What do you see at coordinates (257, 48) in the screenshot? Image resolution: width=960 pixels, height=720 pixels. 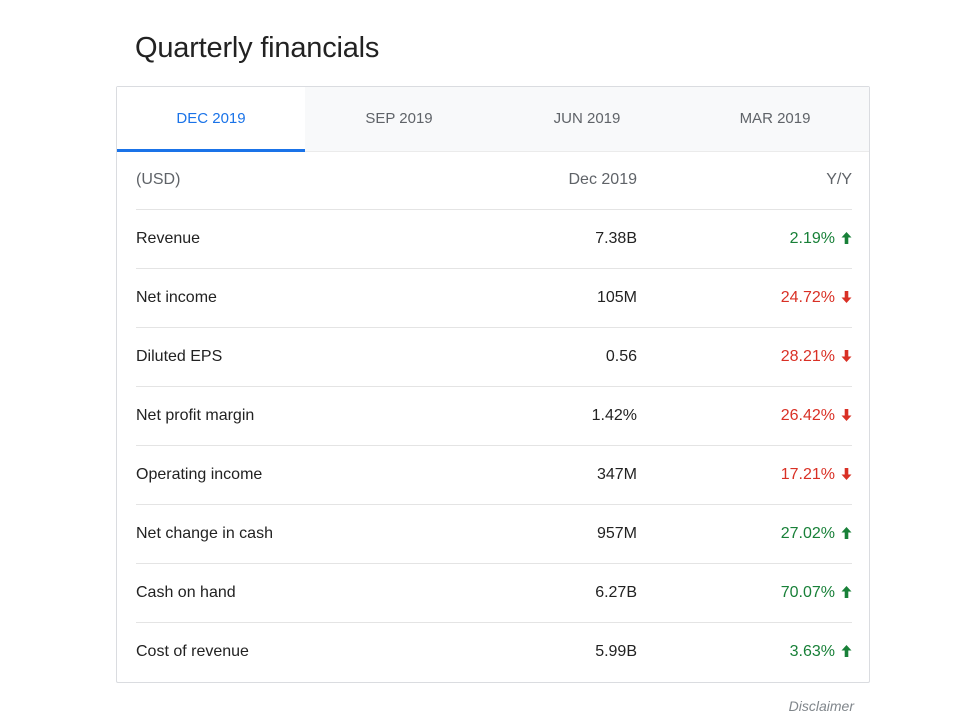 I see `page-title: Quarterly financials` at bounding box center [257, 48].